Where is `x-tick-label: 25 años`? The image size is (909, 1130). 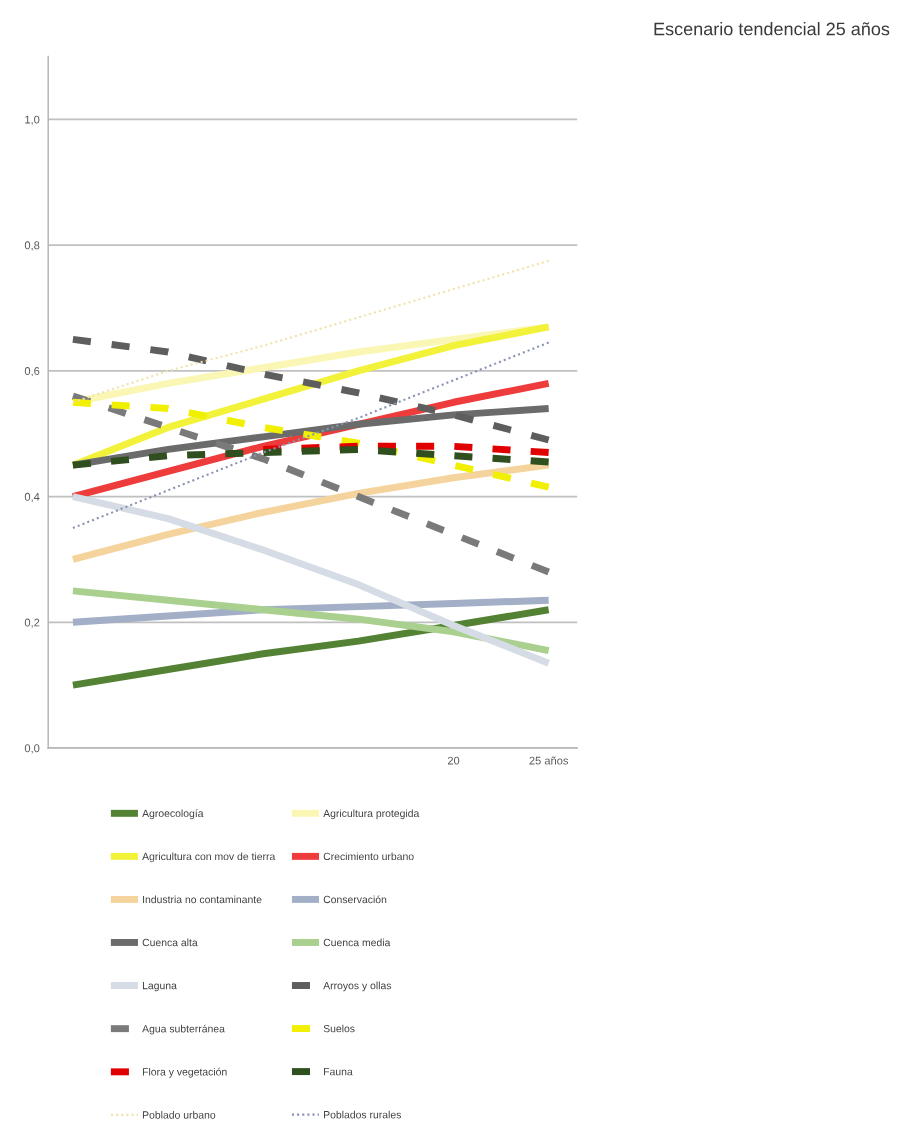
x-tick-label: 25 años is located at coordinates (549, 760).